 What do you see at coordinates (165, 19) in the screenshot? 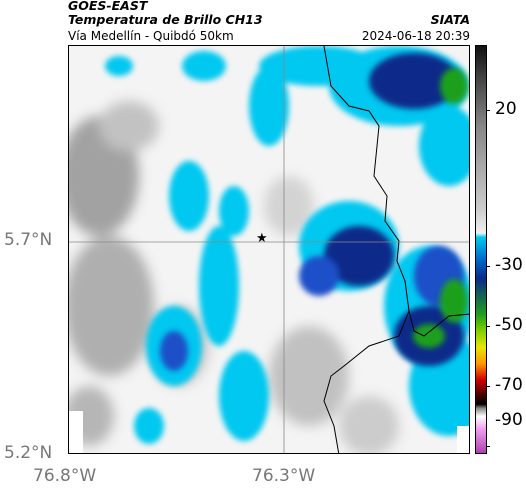
I see `product-title: Temperatura de Brillo CH13` at bounding box center [165, 19].